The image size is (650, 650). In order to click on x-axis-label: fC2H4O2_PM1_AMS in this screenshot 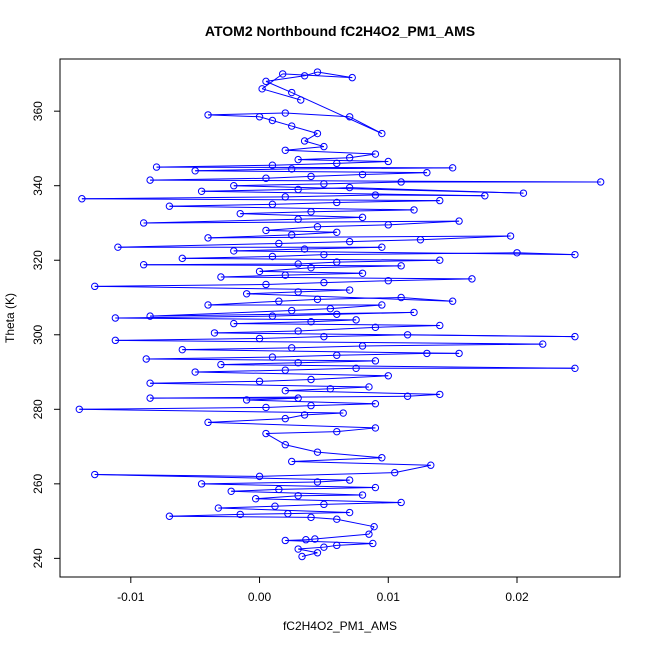, I will do `click(340, 626)`.